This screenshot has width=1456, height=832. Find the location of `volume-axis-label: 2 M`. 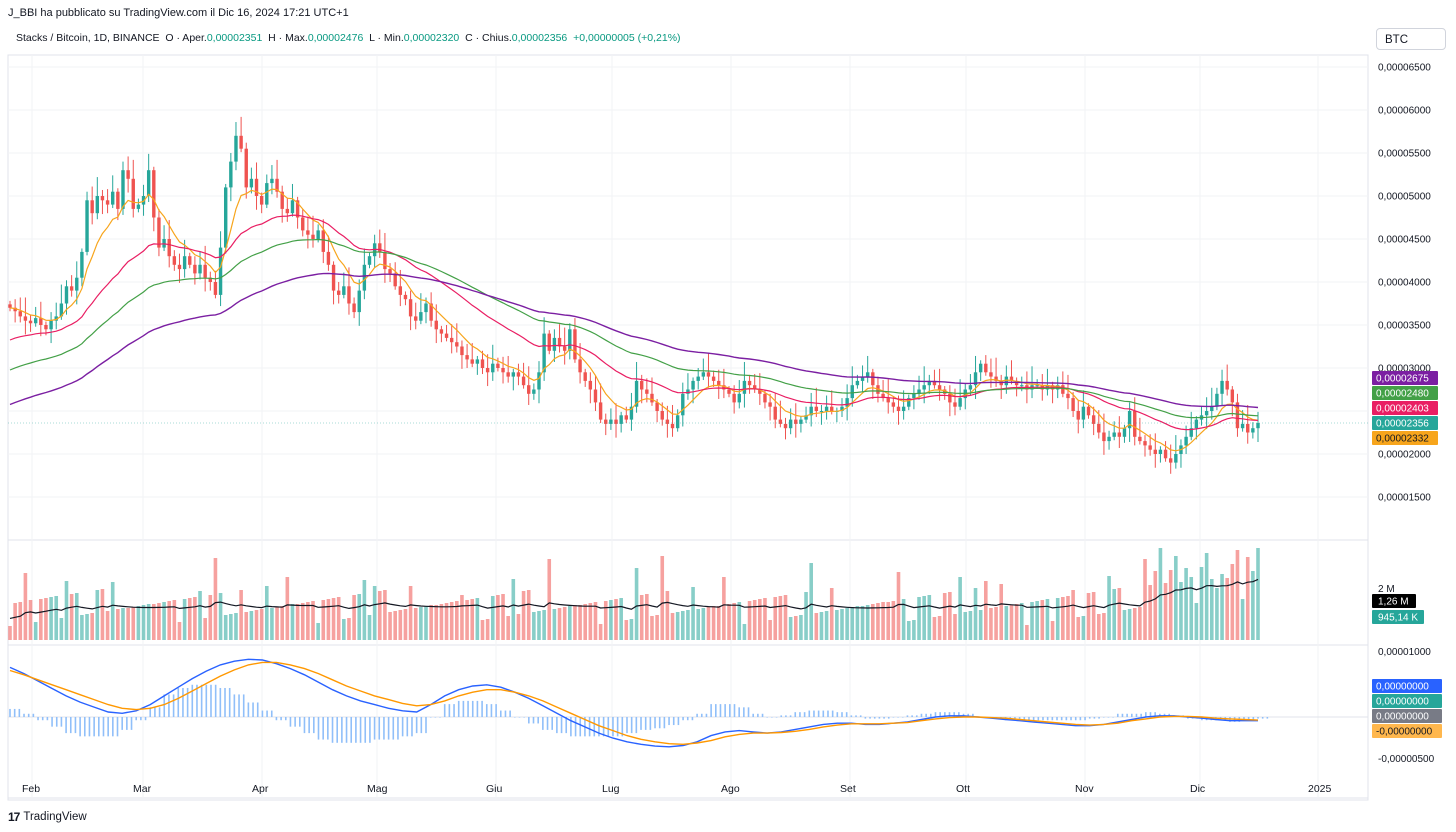

volume-axis-label: 2 M is located at coordinates (1386, 589).